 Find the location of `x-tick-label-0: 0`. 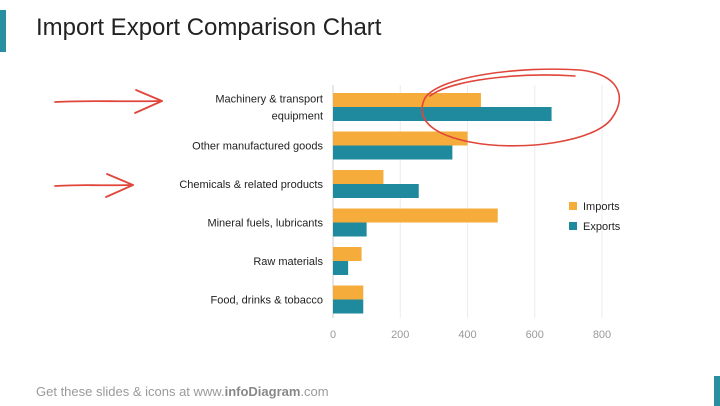

x-tick-label-0: 0 is located at coordinates (333, 335).